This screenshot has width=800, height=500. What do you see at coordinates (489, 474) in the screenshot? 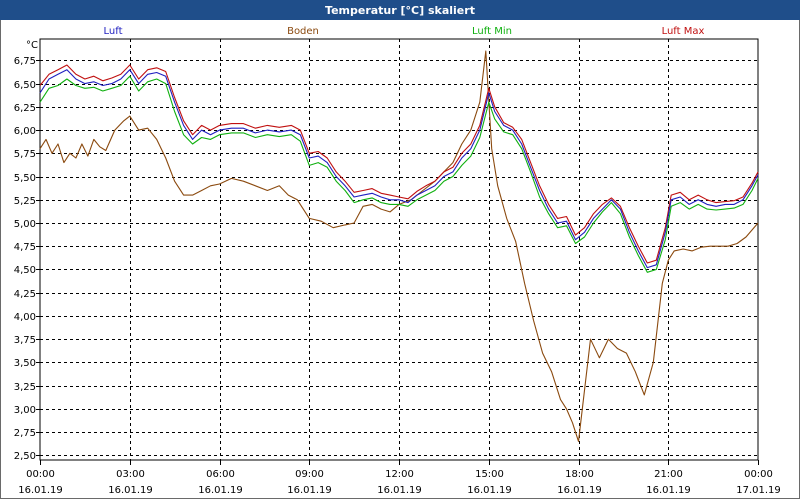
I see `x-tick-time: 15:00` at bounding box center [489, 474].